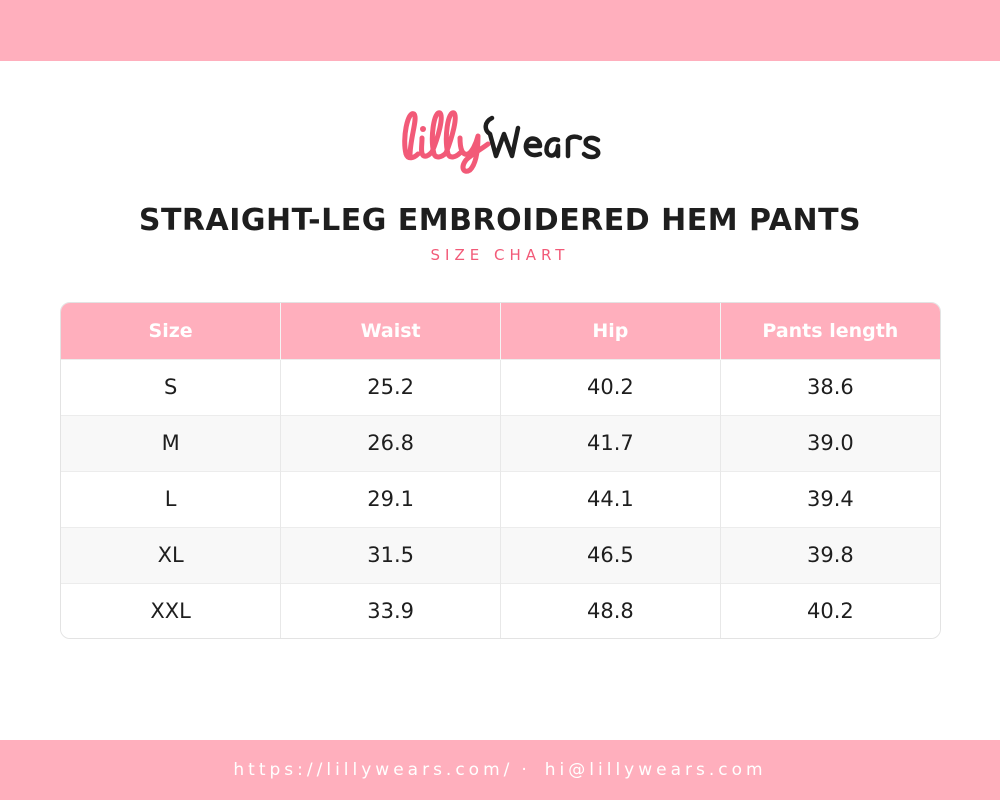 The width and height of the screenshot is (1000, 800). I want to click on lillywears-logo-icon, so click(501, 142).